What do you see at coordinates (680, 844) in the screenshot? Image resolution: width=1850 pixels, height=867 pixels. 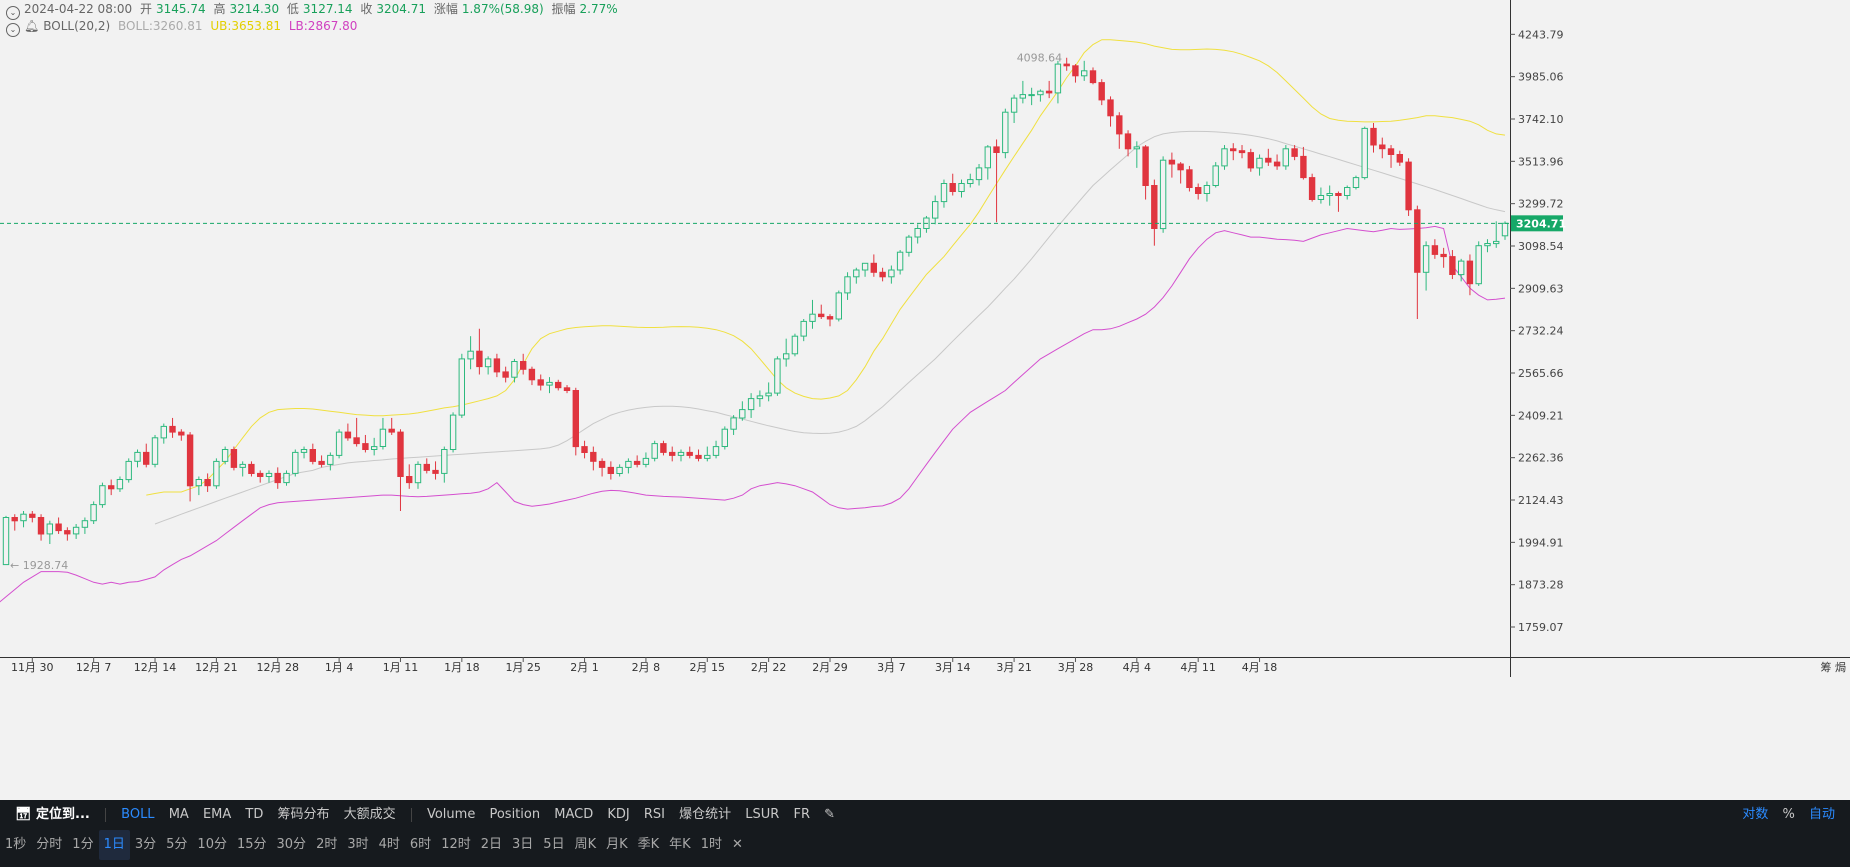 I see `interval-20: 年K` at bounding box center [680, 844].